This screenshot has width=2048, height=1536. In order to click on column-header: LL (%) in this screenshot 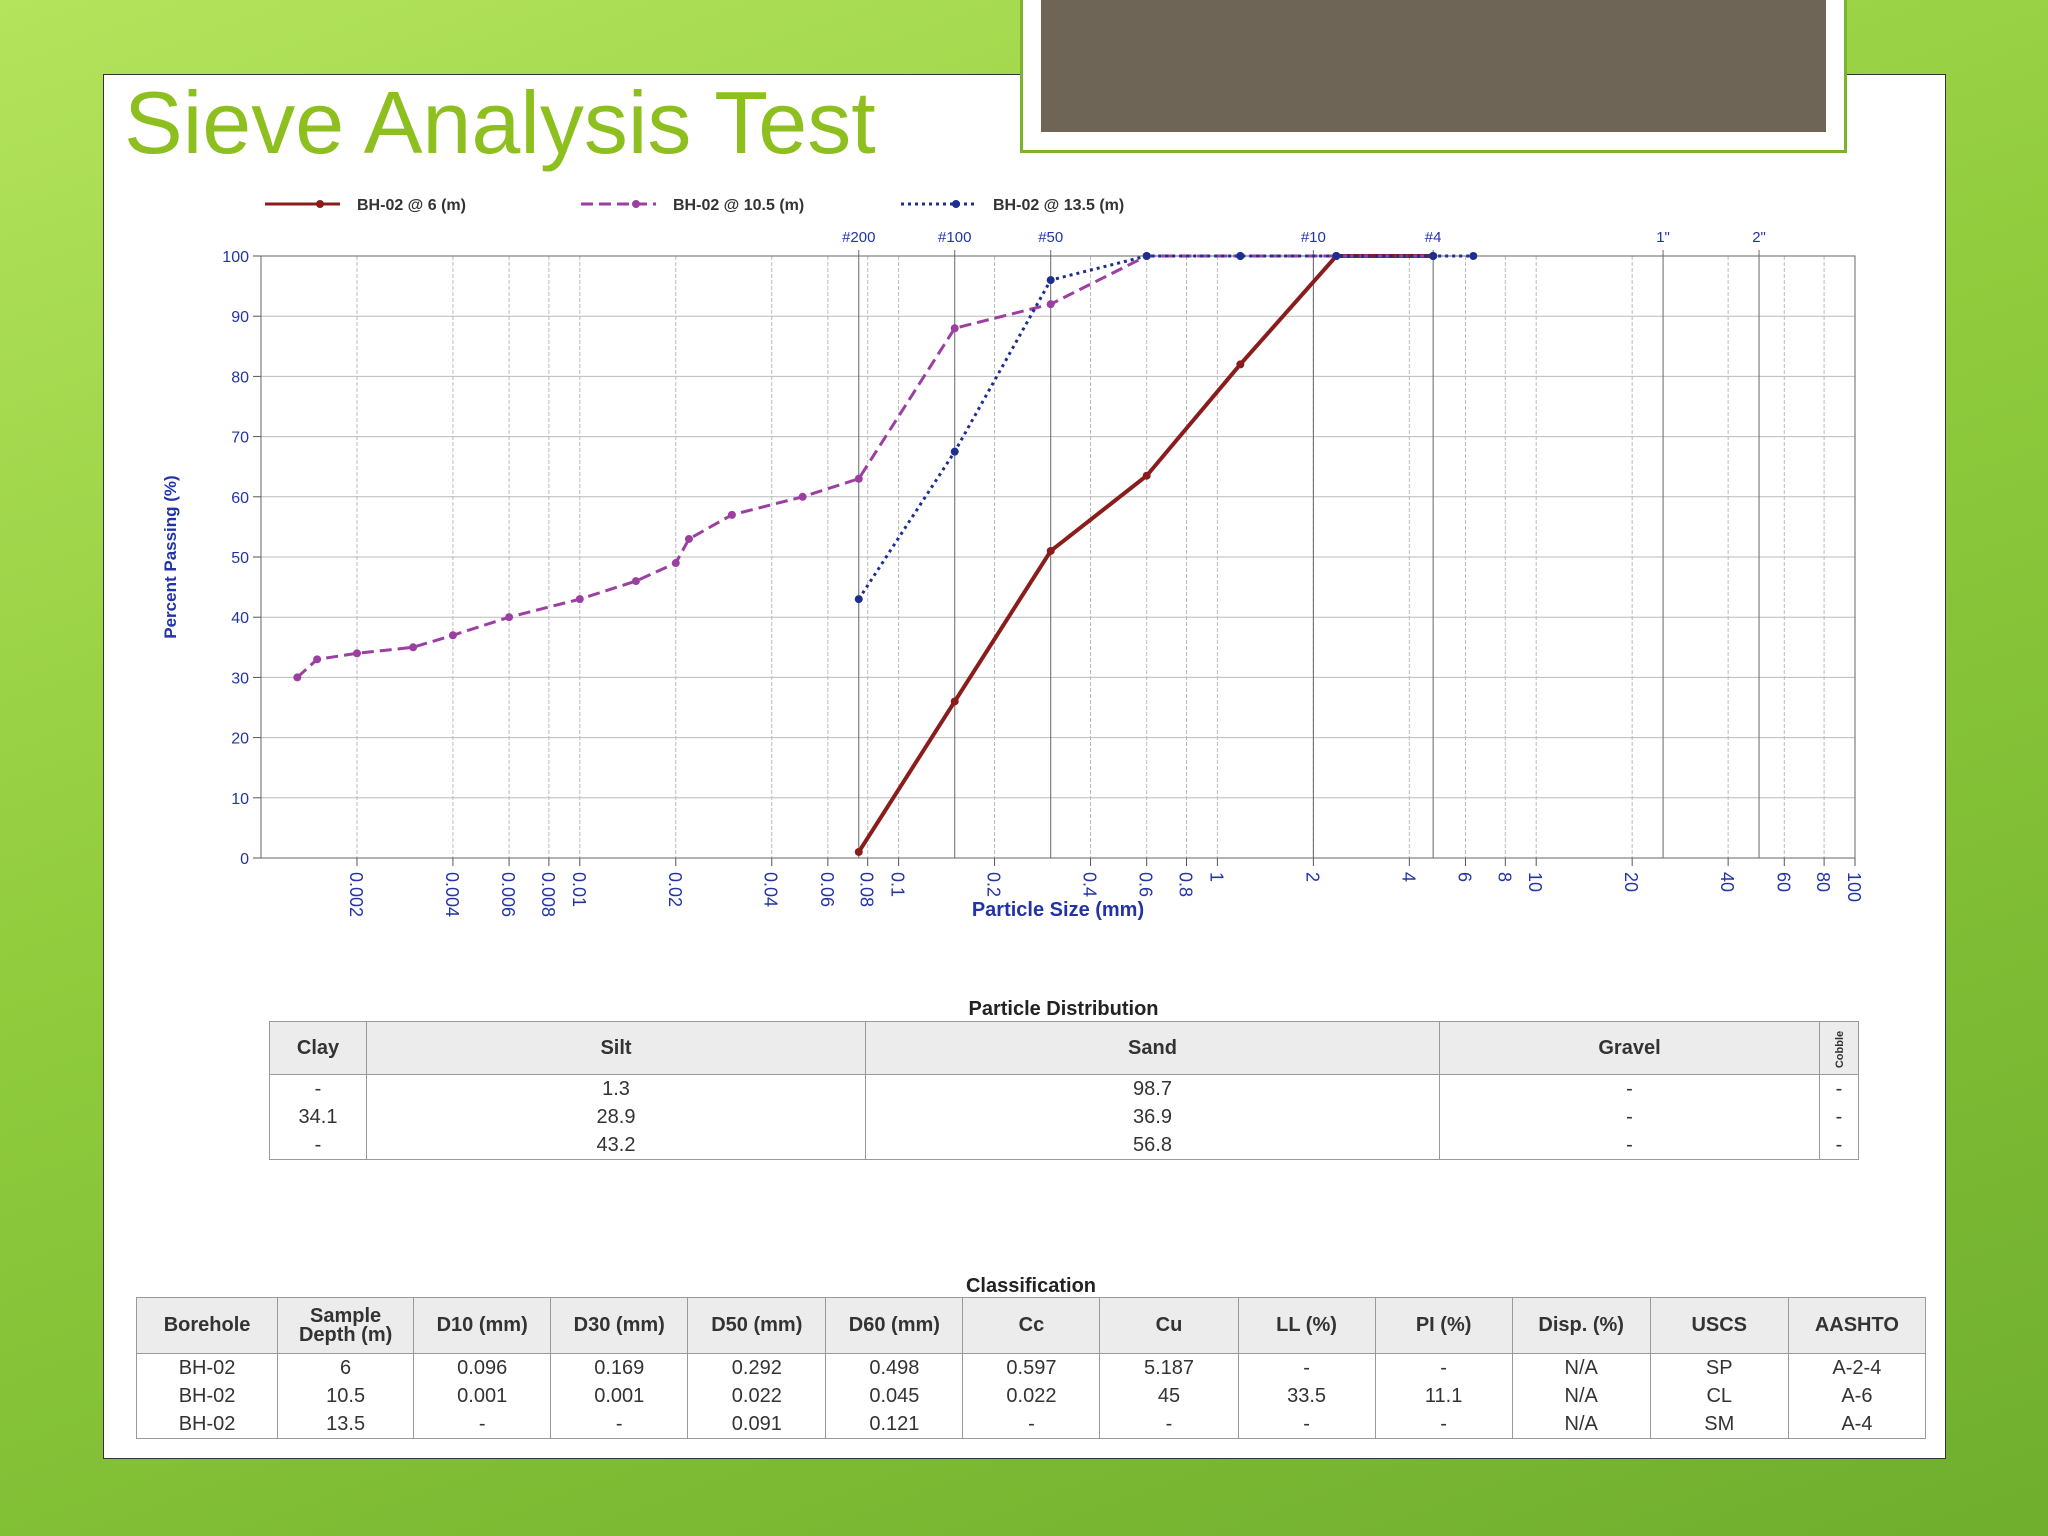, I will do `click(1306, 1325)`.